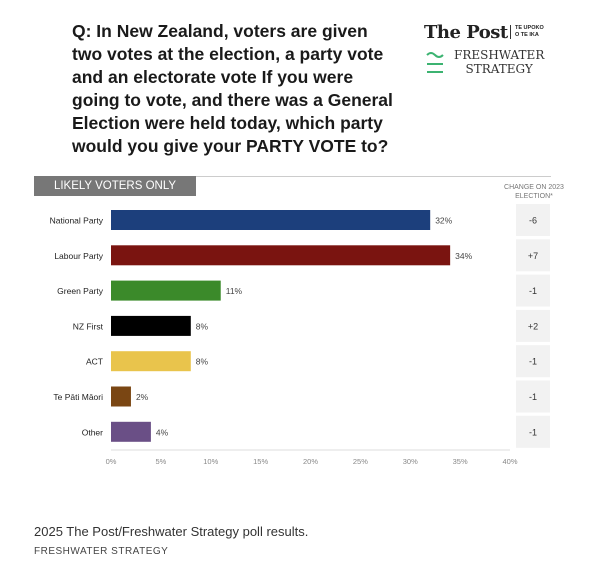  Describe the element at coordinates (499, 69) in the screenshot. I see `freshwater-logo-line2: STRATEGY` at that location.